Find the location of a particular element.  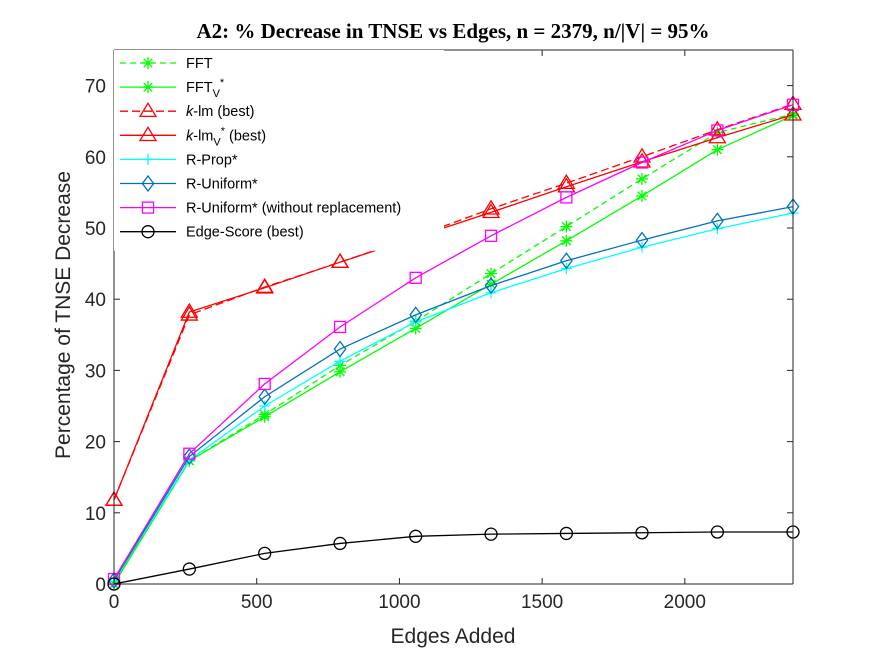

legend-box is located at coordinates (279, 150).